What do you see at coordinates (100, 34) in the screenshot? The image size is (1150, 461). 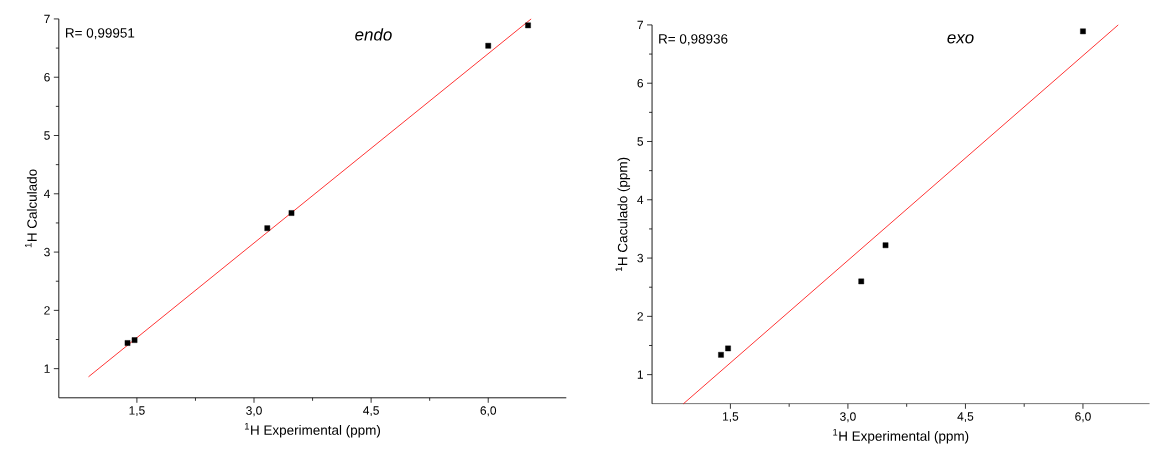 I see `annotation: R= 0,99951` at bounding box center [100, 34].